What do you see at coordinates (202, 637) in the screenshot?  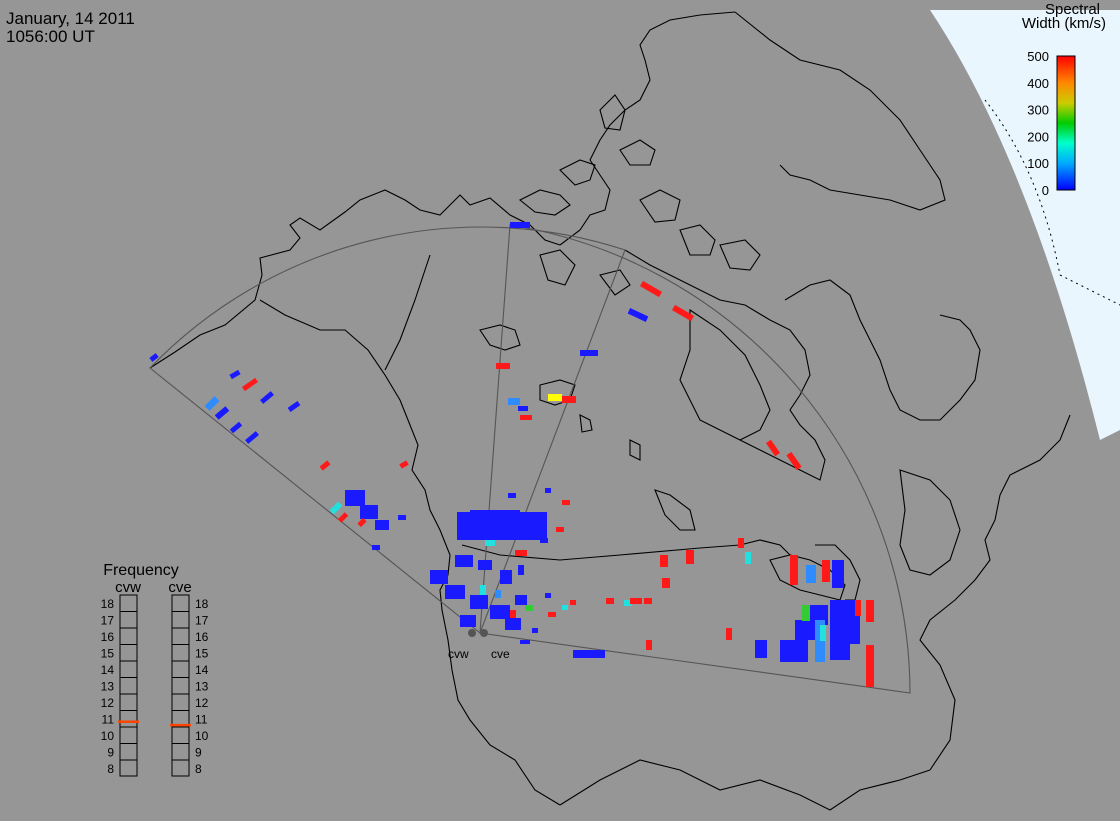 I see `frequency-tick-right: 16` at bounding box center [202, 637].